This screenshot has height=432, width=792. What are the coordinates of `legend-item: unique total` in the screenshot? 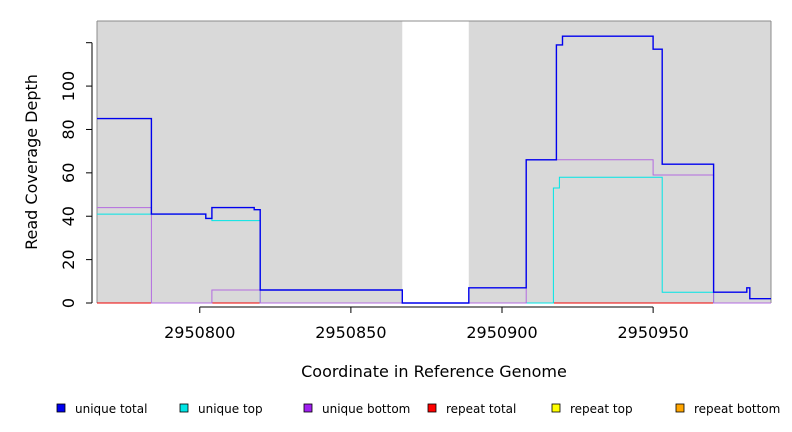 It's located at (101, 409).